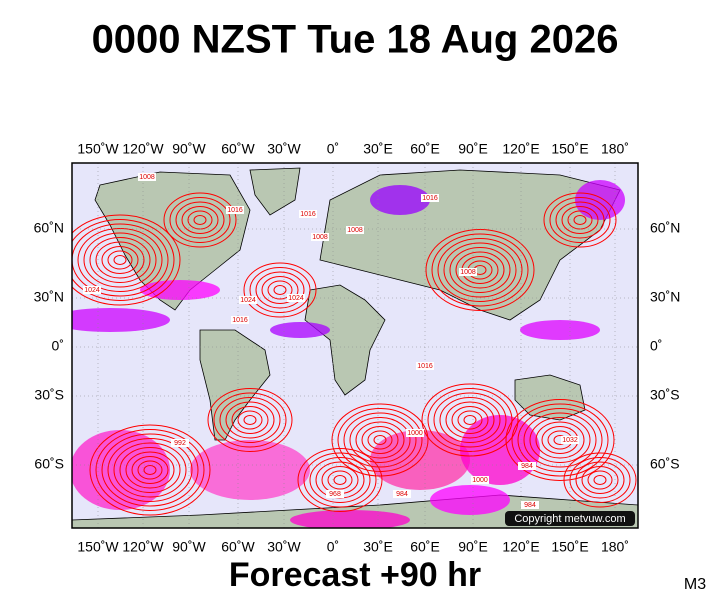  What do you see at coordinates (355, 575) in the screenshot?
I see `footer: Forecast +90 hr` at bounding box center [355, 575].